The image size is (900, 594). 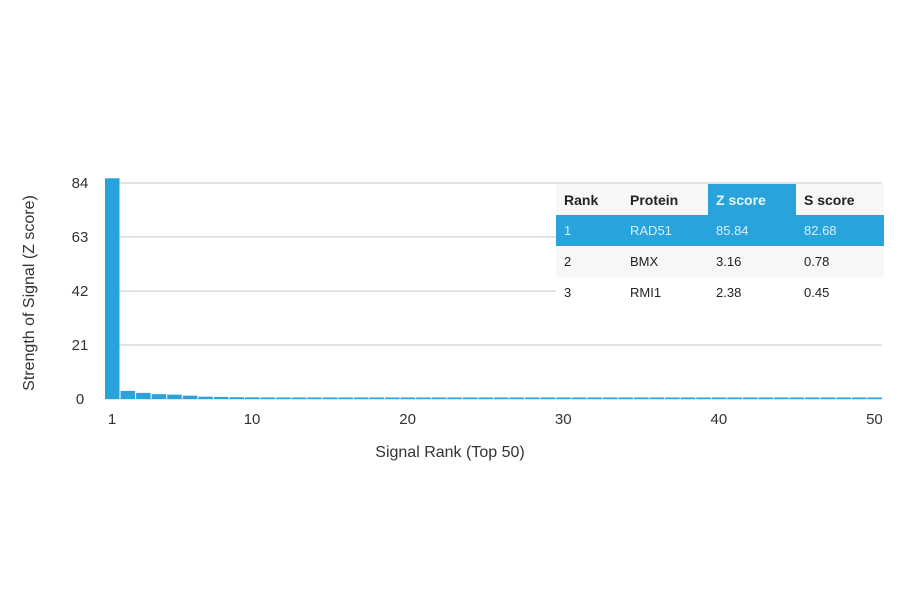 I want to click on header-rank: Rank, so click(x=589, y=199).